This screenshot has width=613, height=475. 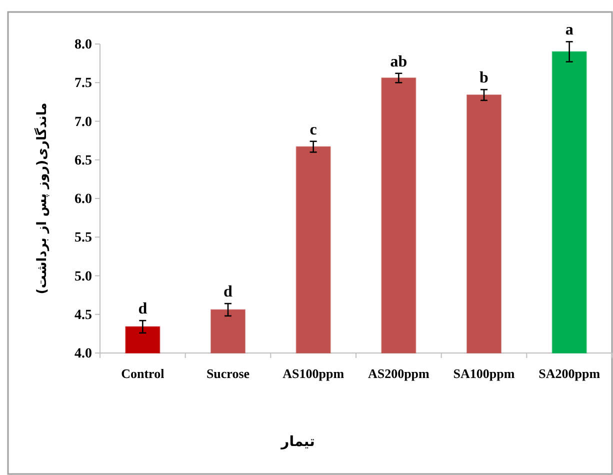 I want to click on y-tick-label: 4.0, so click(x=83, y=354).